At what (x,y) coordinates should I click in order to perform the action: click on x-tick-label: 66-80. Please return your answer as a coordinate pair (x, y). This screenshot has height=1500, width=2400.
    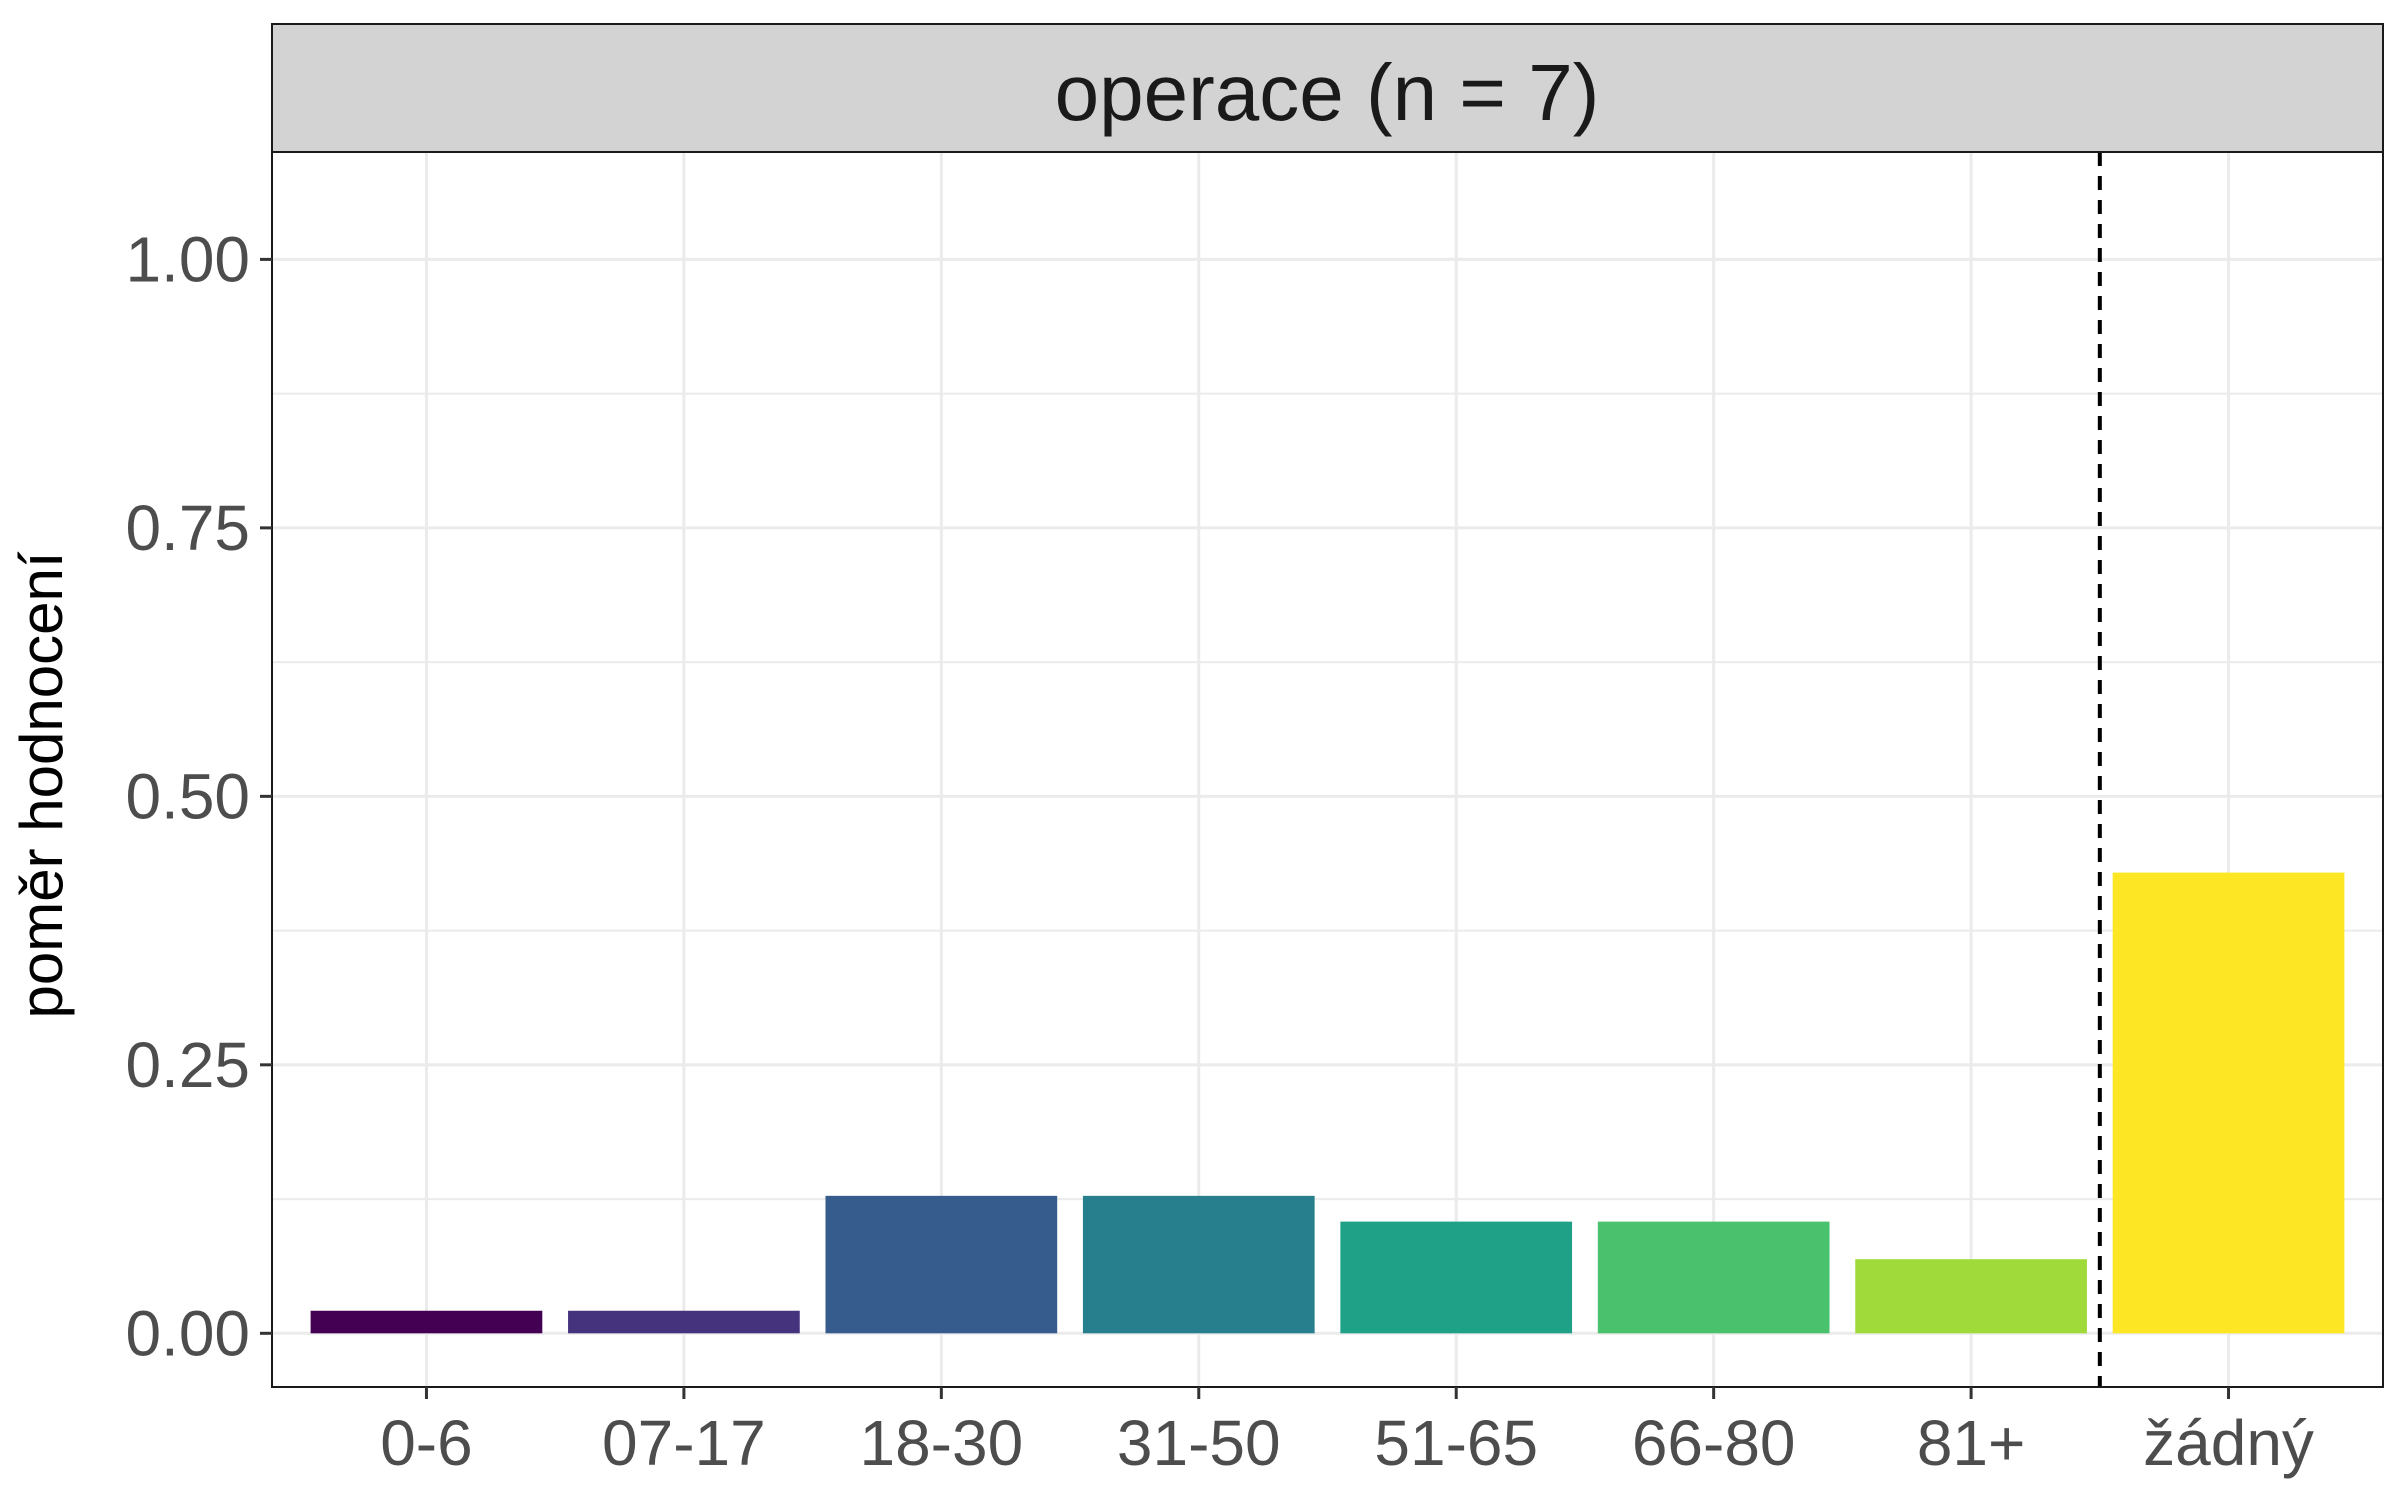
    Looking at the image, I should click on (1714, 1443).